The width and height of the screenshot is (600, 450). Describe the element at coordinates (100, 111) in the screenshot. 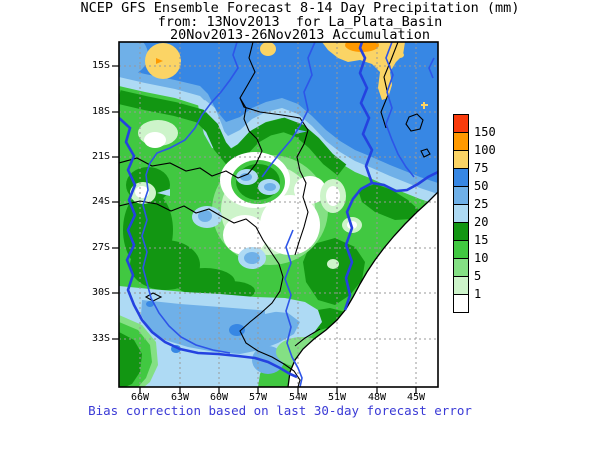

I see `lat-label-18s: 18S` at that location.